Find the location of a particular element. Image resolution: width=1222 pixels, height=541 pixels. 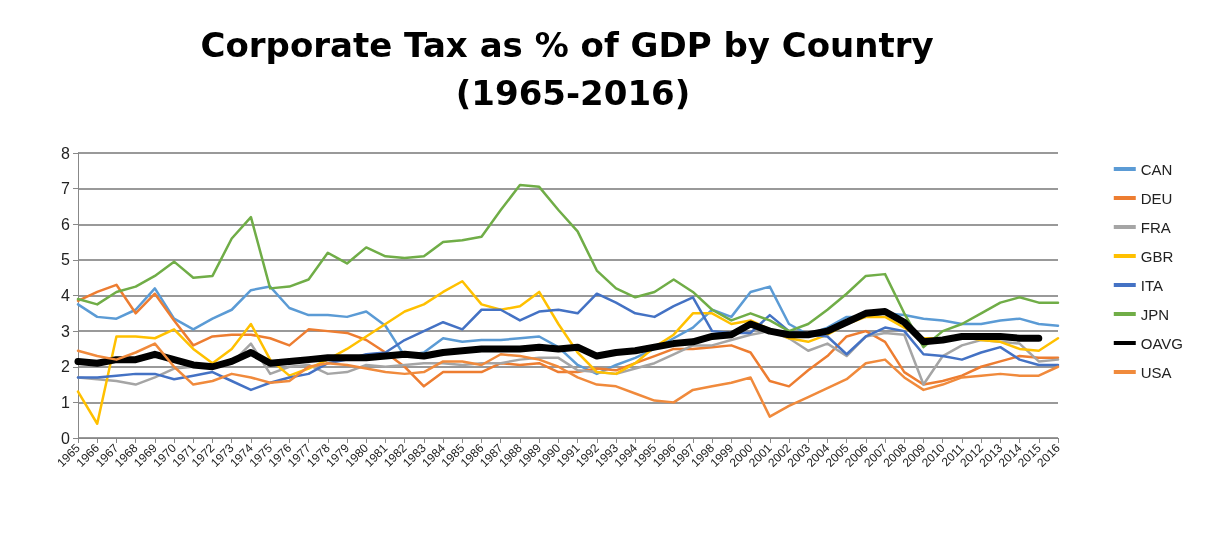

legend-label: JPN is located at coordinates (1155, 314).